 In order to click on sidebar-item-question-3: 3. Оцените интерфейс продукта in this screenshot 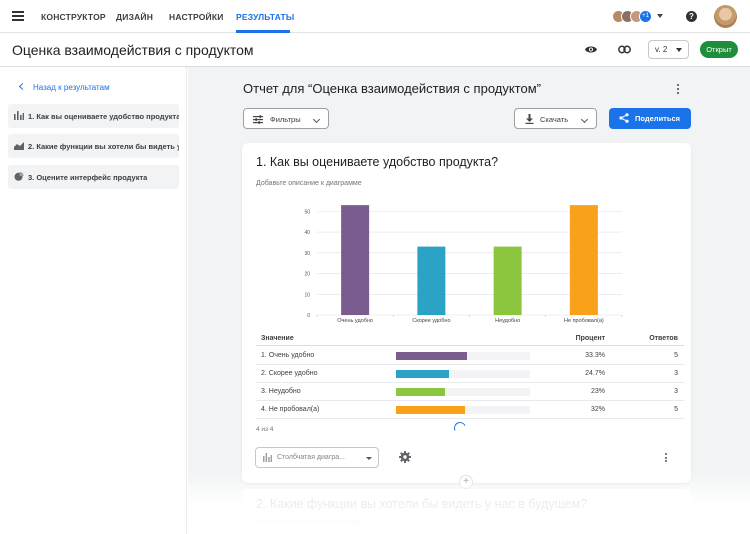, I will do `click(93, 177)`.